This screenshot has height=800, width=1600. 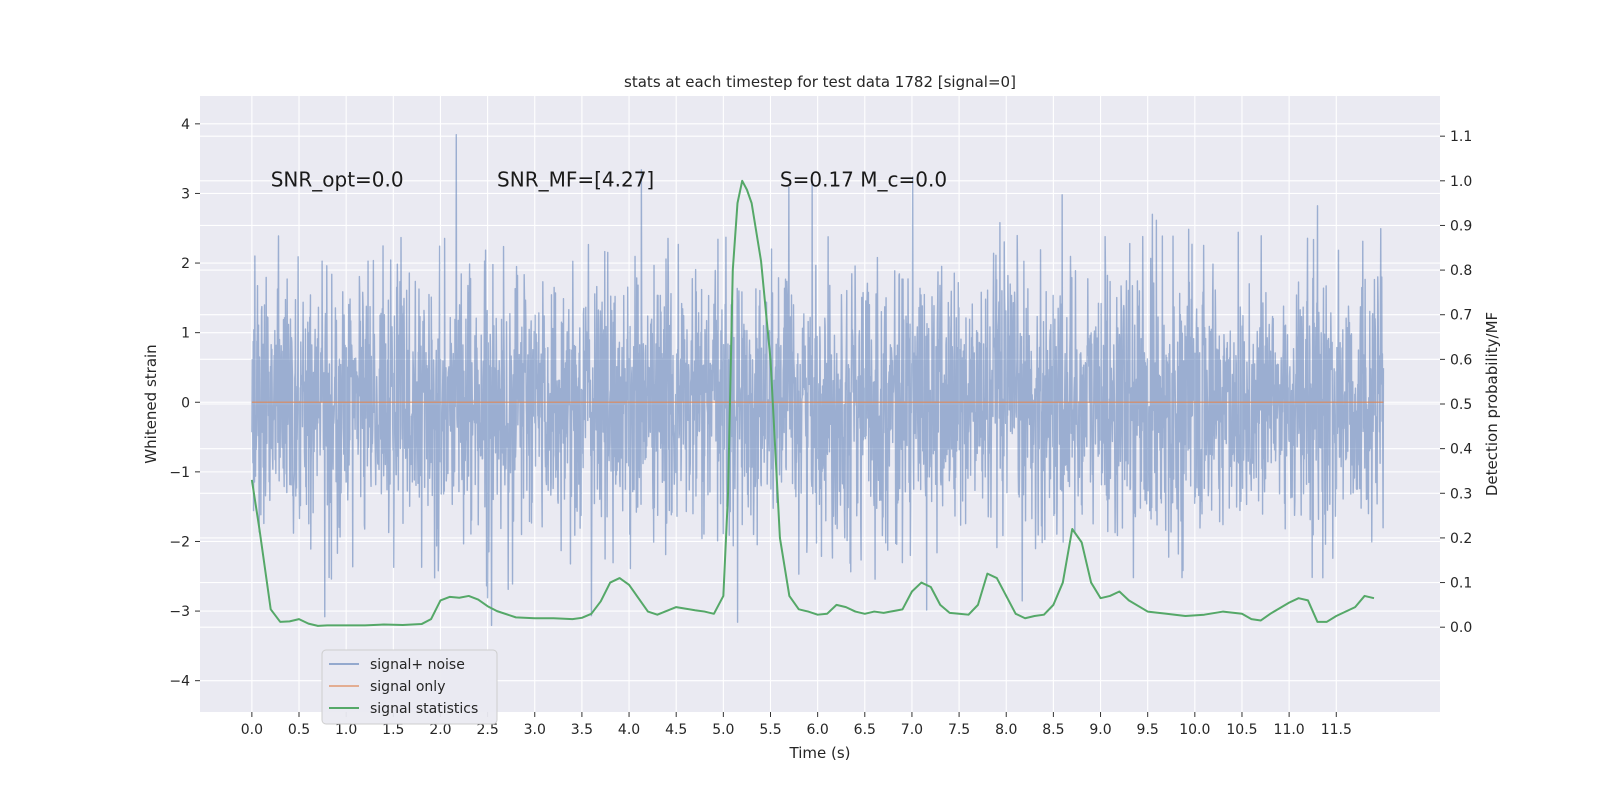 I want to click on legend-label-signal: signal only, so click(x=407, y=687).